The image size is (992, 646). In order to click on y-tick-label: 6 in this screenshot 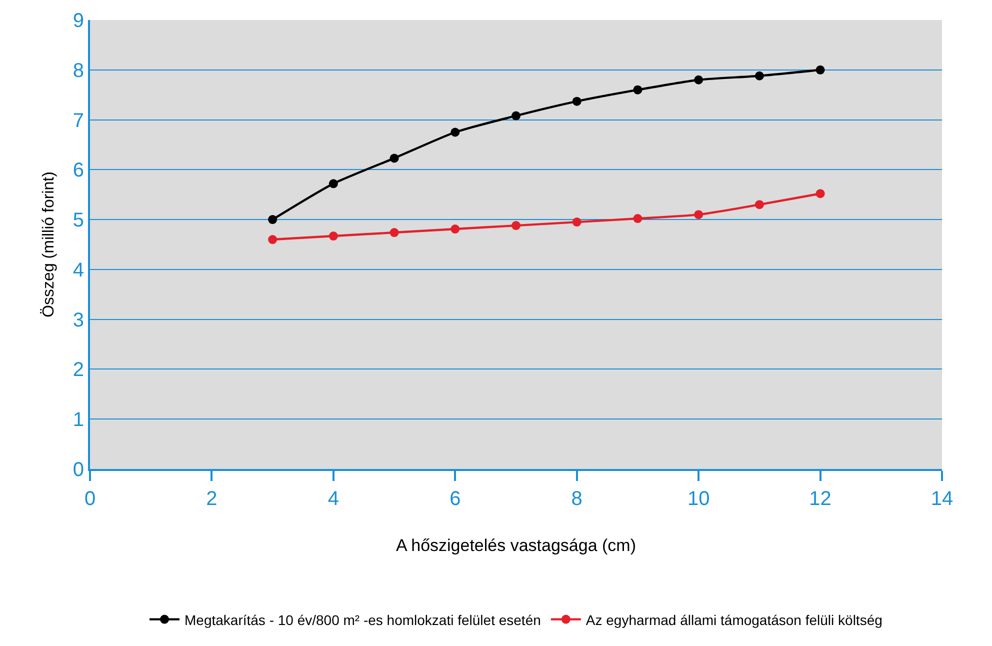, I will do `click(78, 171)`.